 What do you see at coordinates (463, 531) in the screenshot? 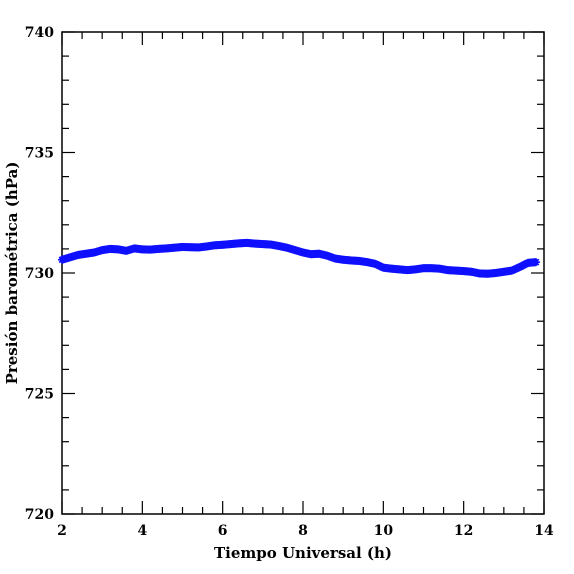
I see `x-tick-label: 12` at bounding box center [463, 531].